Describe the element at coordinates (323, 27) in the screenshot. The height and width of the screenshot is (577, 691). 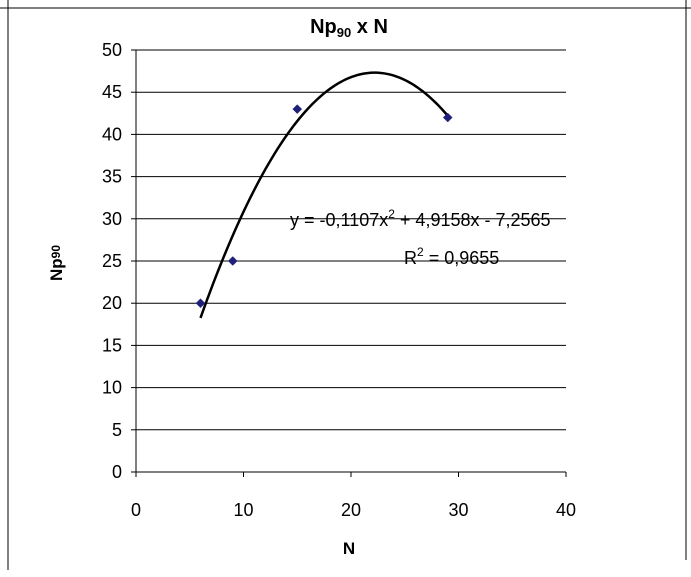
I see `chart-title-main: Np` at that location.